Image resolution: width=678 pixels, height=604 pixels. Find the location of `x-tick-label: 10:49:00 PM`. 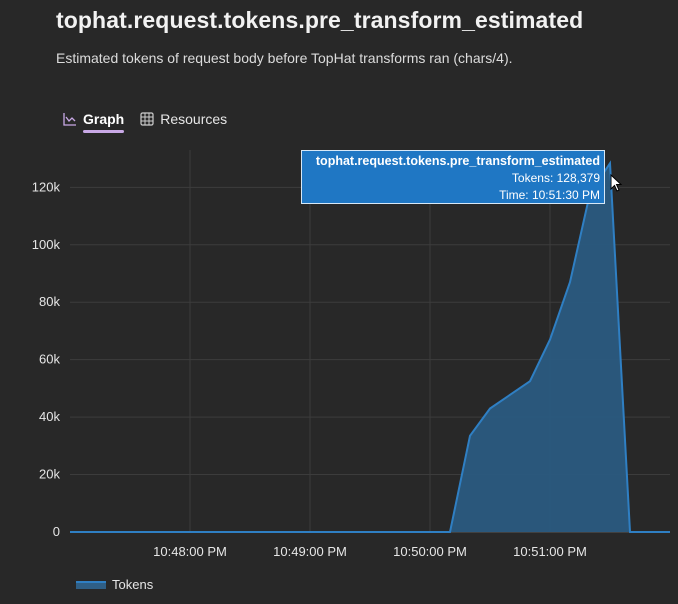

x-tick-label: 10:49:00 PM is located at coordinates (310, 551).